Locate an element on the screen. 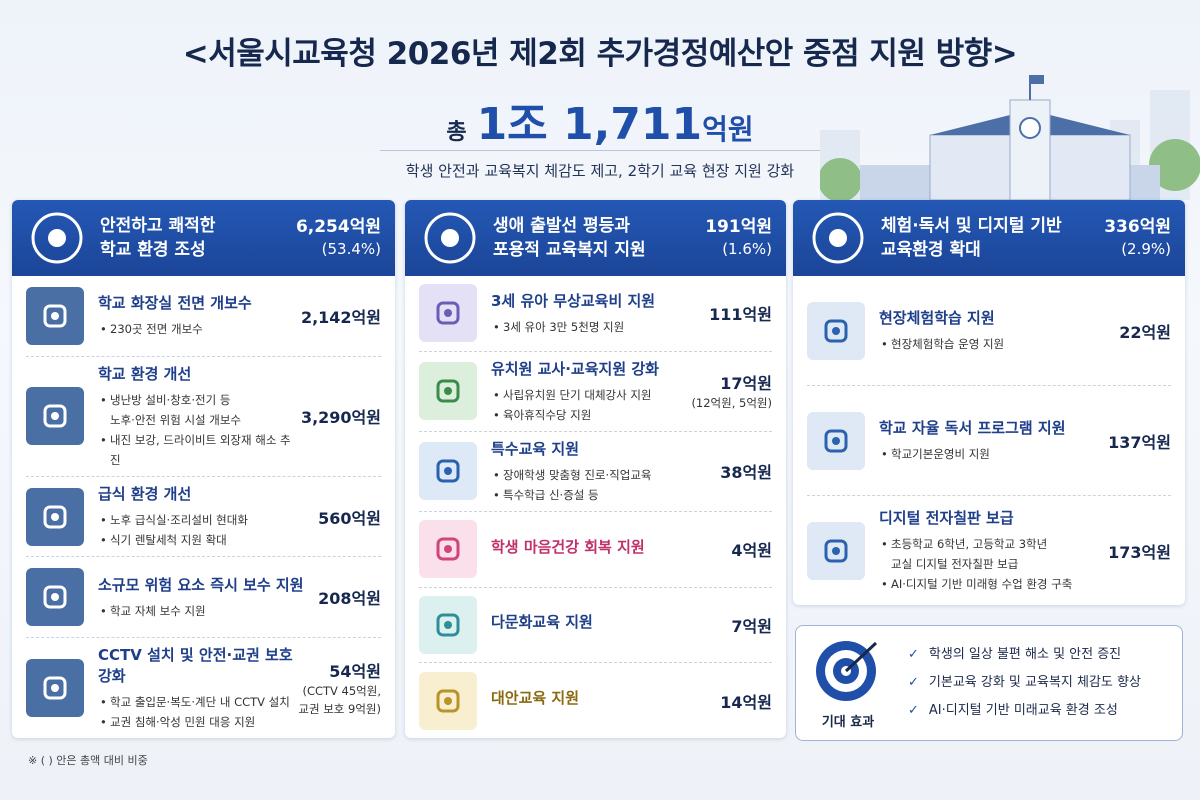 This screenshot has height=800, width=1200. item-text: 급식 환경 개선 • 노후 급식실·조리설비 현대화 • 식기 렌탈세척 지원 확대 is located at coordinates (204, 516).